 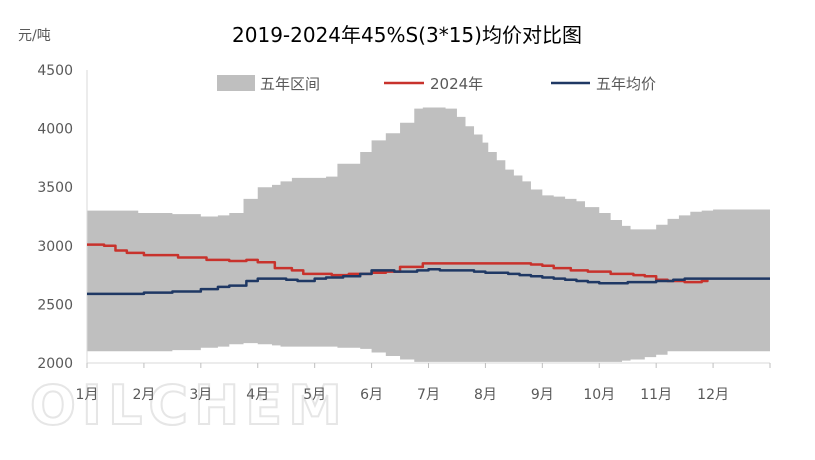 I want to click on x-tick-label: 8月, so click(x=485, y=395).